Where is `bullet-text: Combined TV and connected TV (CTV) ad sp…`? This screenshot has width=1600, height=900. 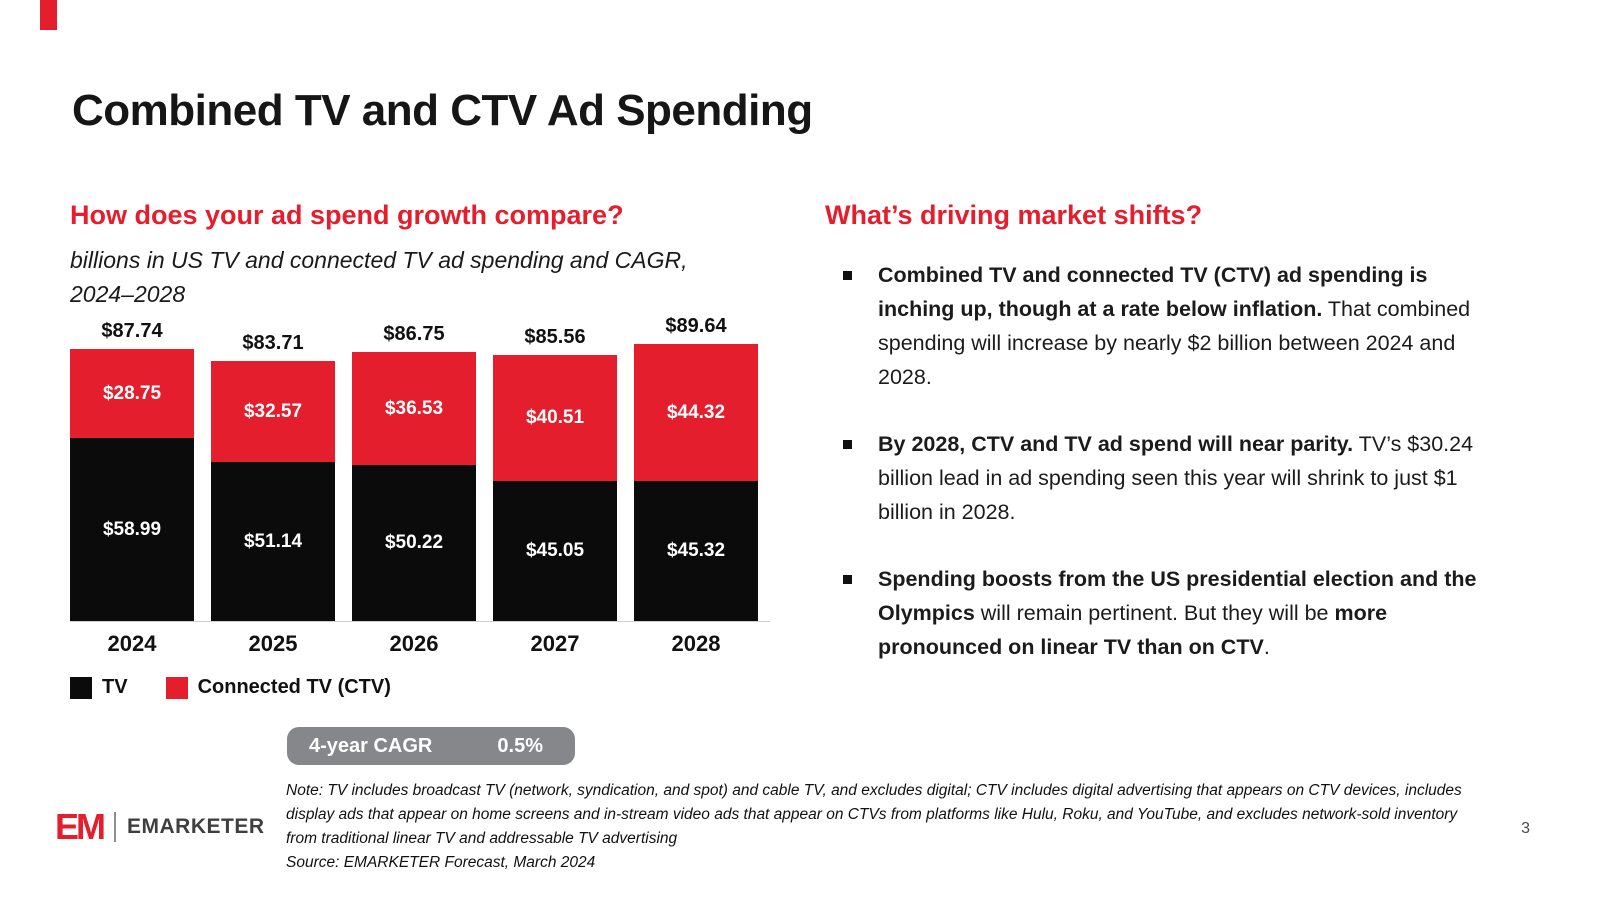
bullet-text: Combined TV and connected TV (CTV) ad sp… is located at coordinates (1191, 326).